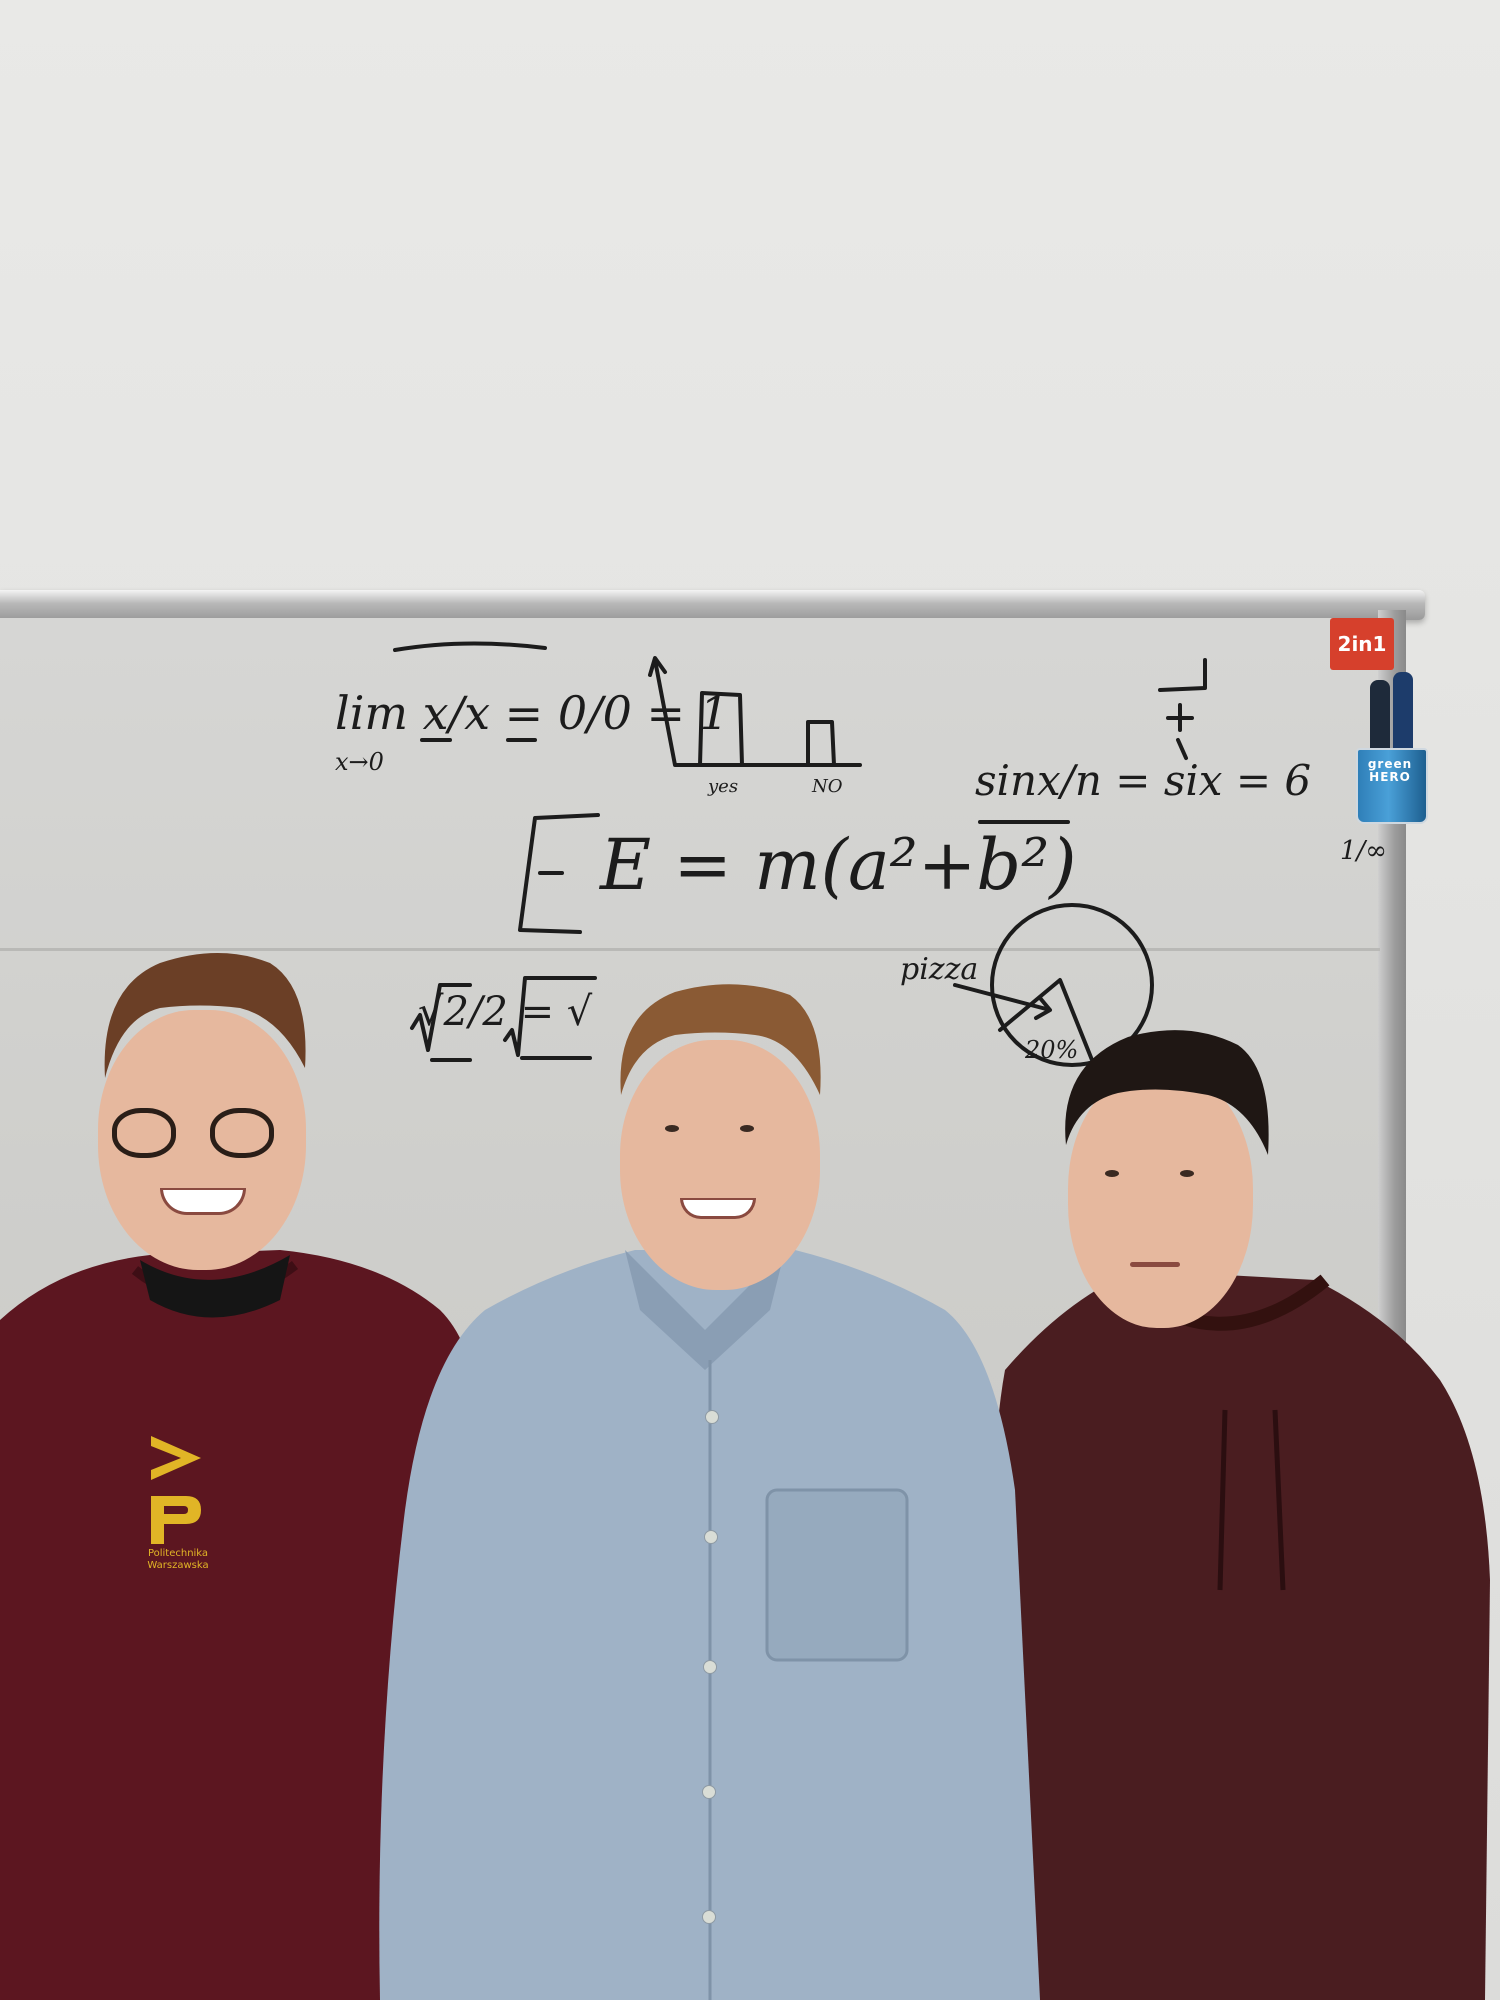  I want to click on limit-subscript: x→0, so click(359, 762).